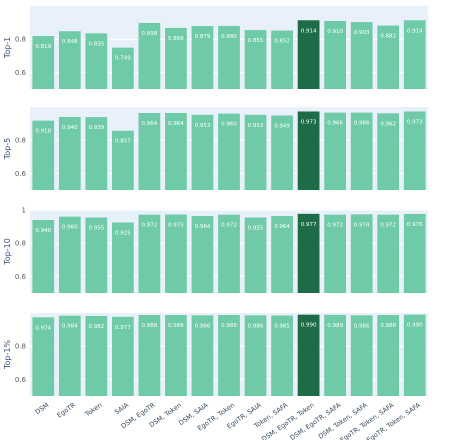 This screenshot has width=474, height=440. What do you see at coordinates (43, 132) in the screenshot?
I see `data-label: 0.918` at bounding box center [43, 132].